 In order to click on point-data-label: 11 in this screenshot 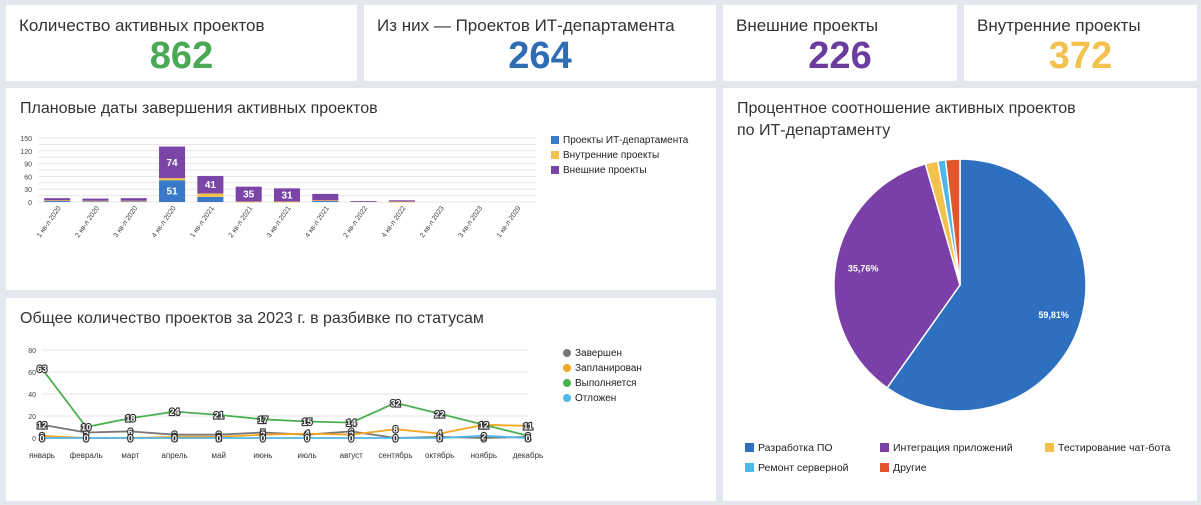, I will do `click(528, 426)`.